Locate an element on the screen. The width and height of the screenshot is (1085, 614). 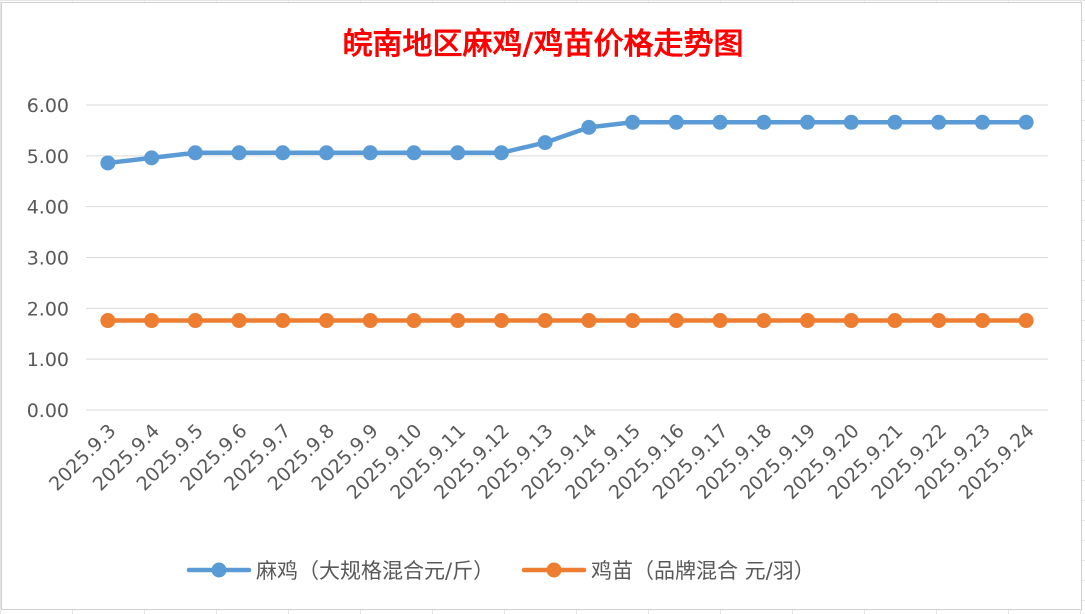
y-tick-label: 2.00 is located at coordinates (48, 309).